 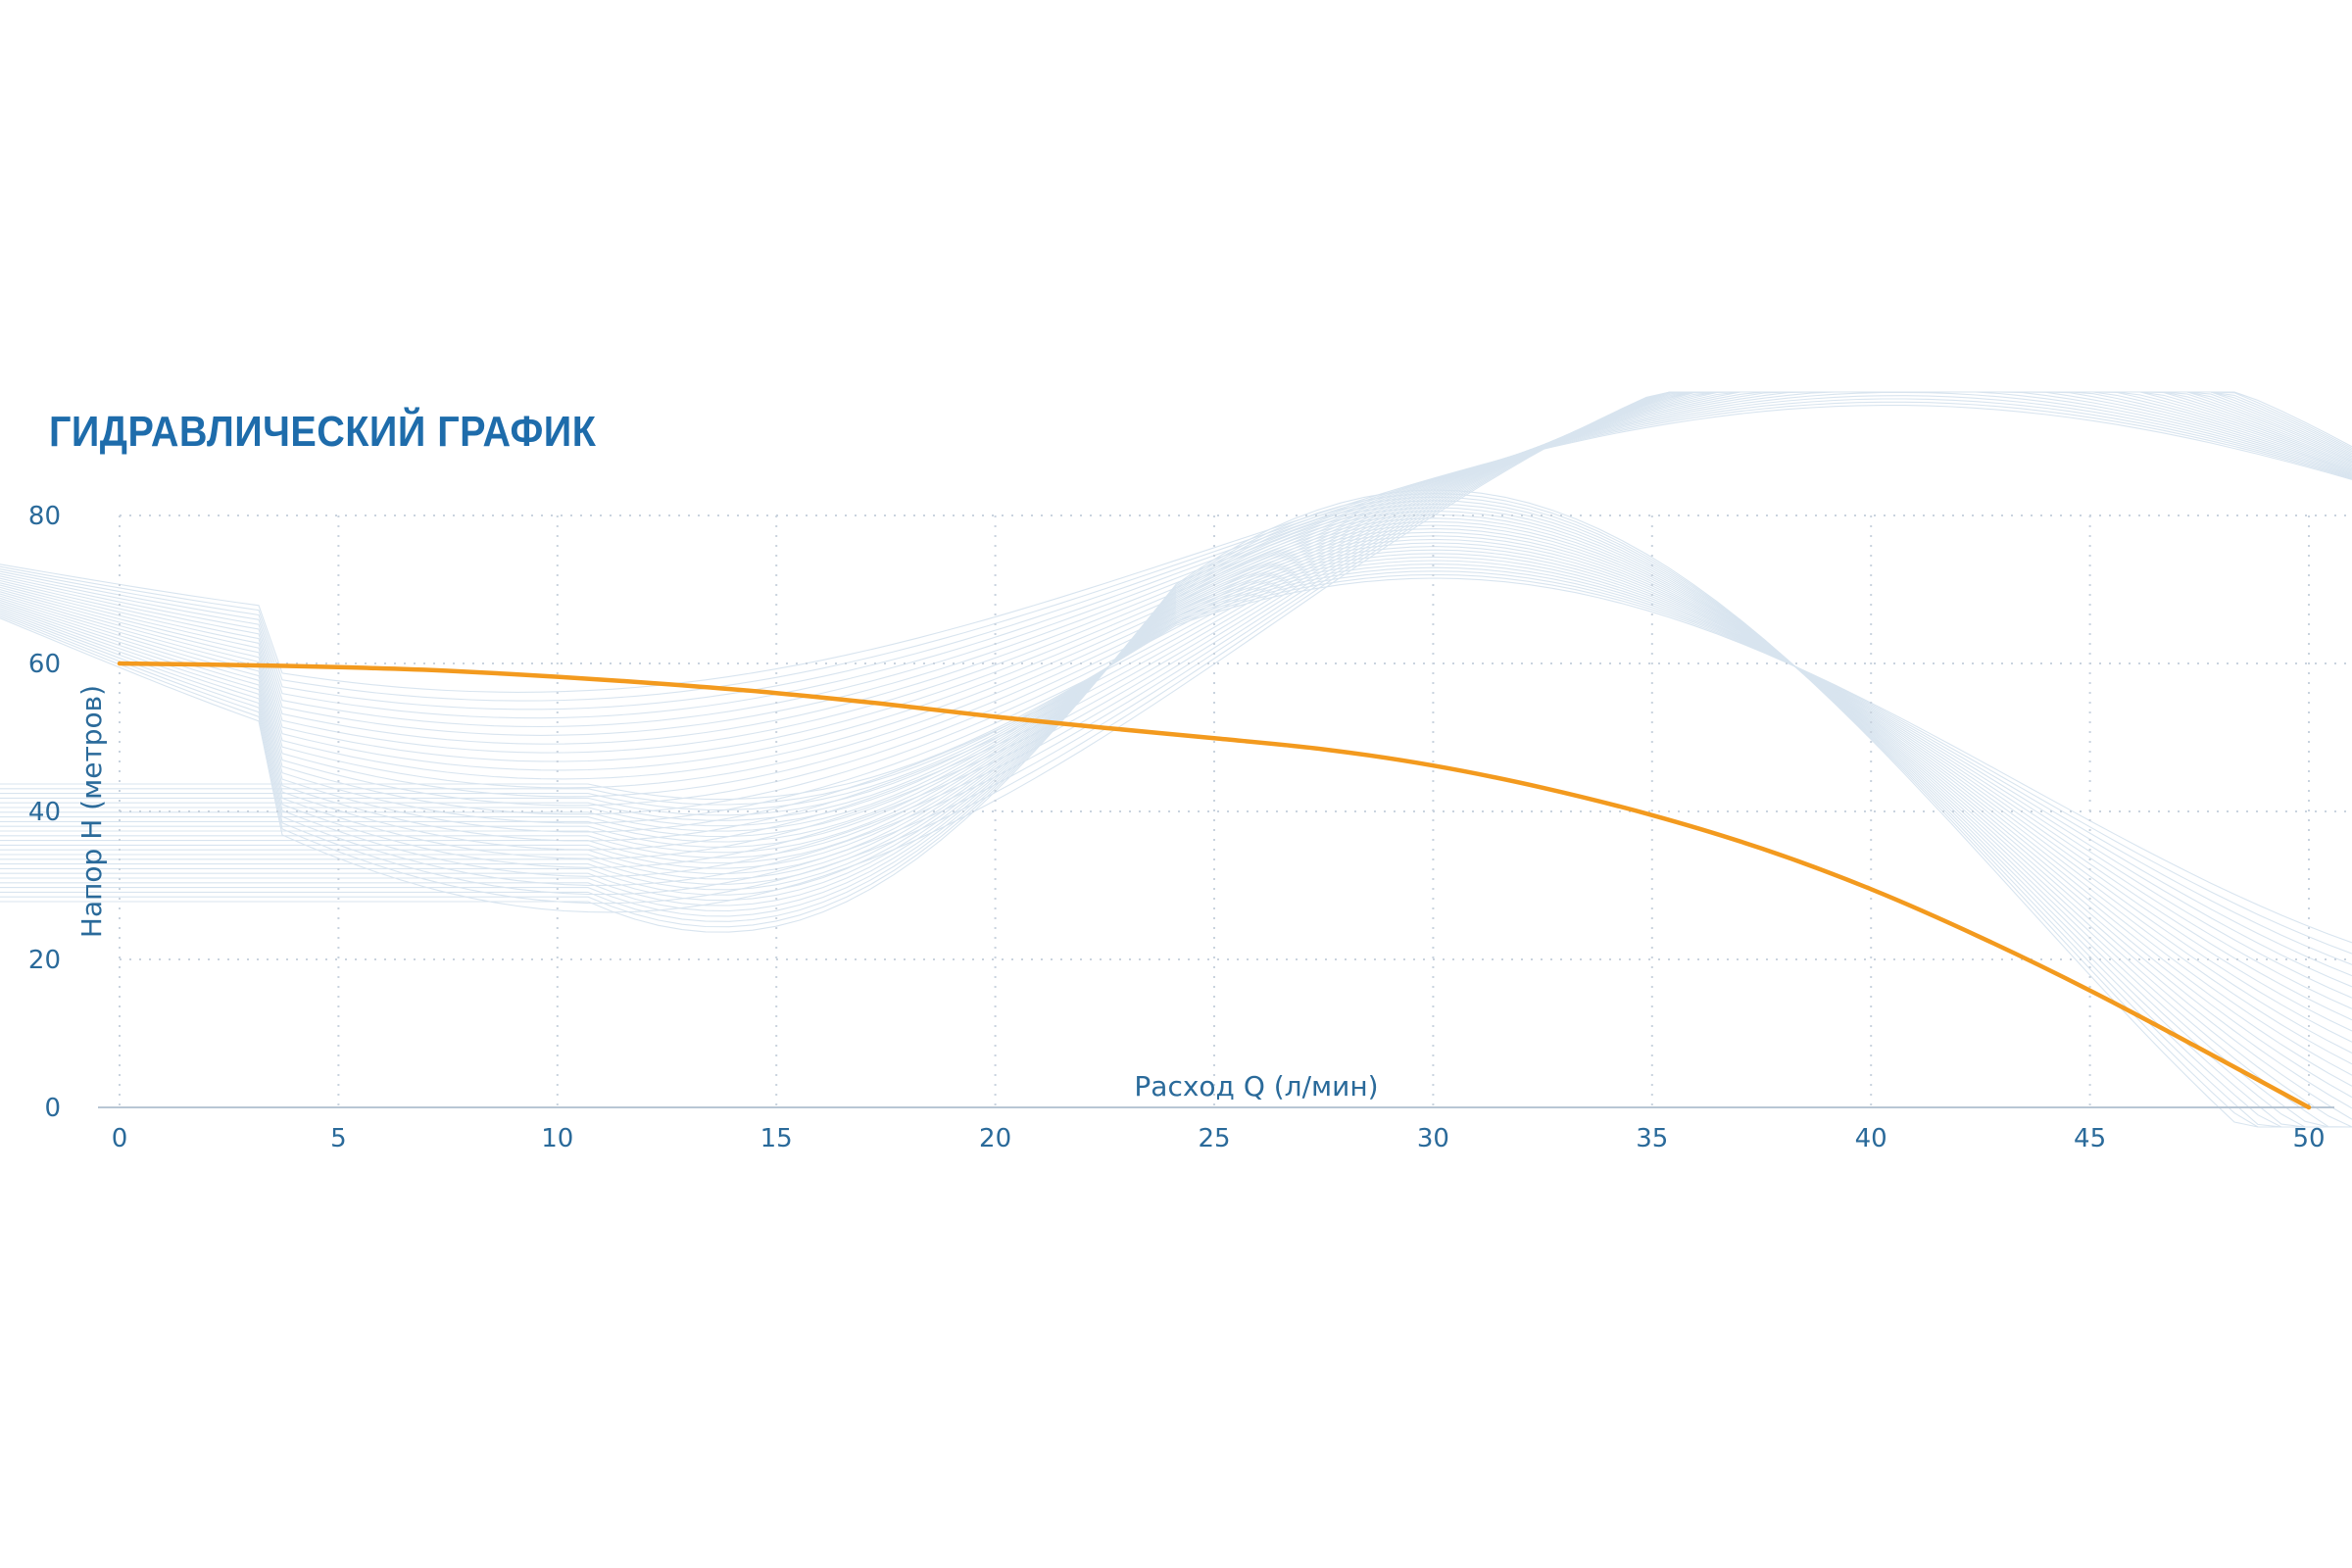 What do you see at coordinates (44, 960) in the screenshot?
I see `y-tick-label: 20` at bounding box center [44, 960].